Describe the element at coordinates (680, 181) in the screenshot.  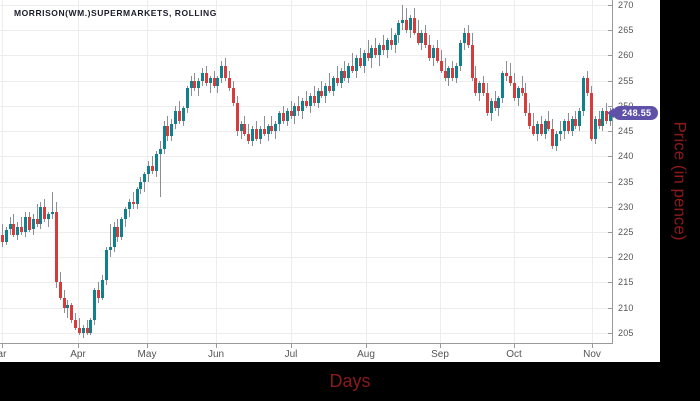
I see `y-axis-title: Price (in pence)` at that location.